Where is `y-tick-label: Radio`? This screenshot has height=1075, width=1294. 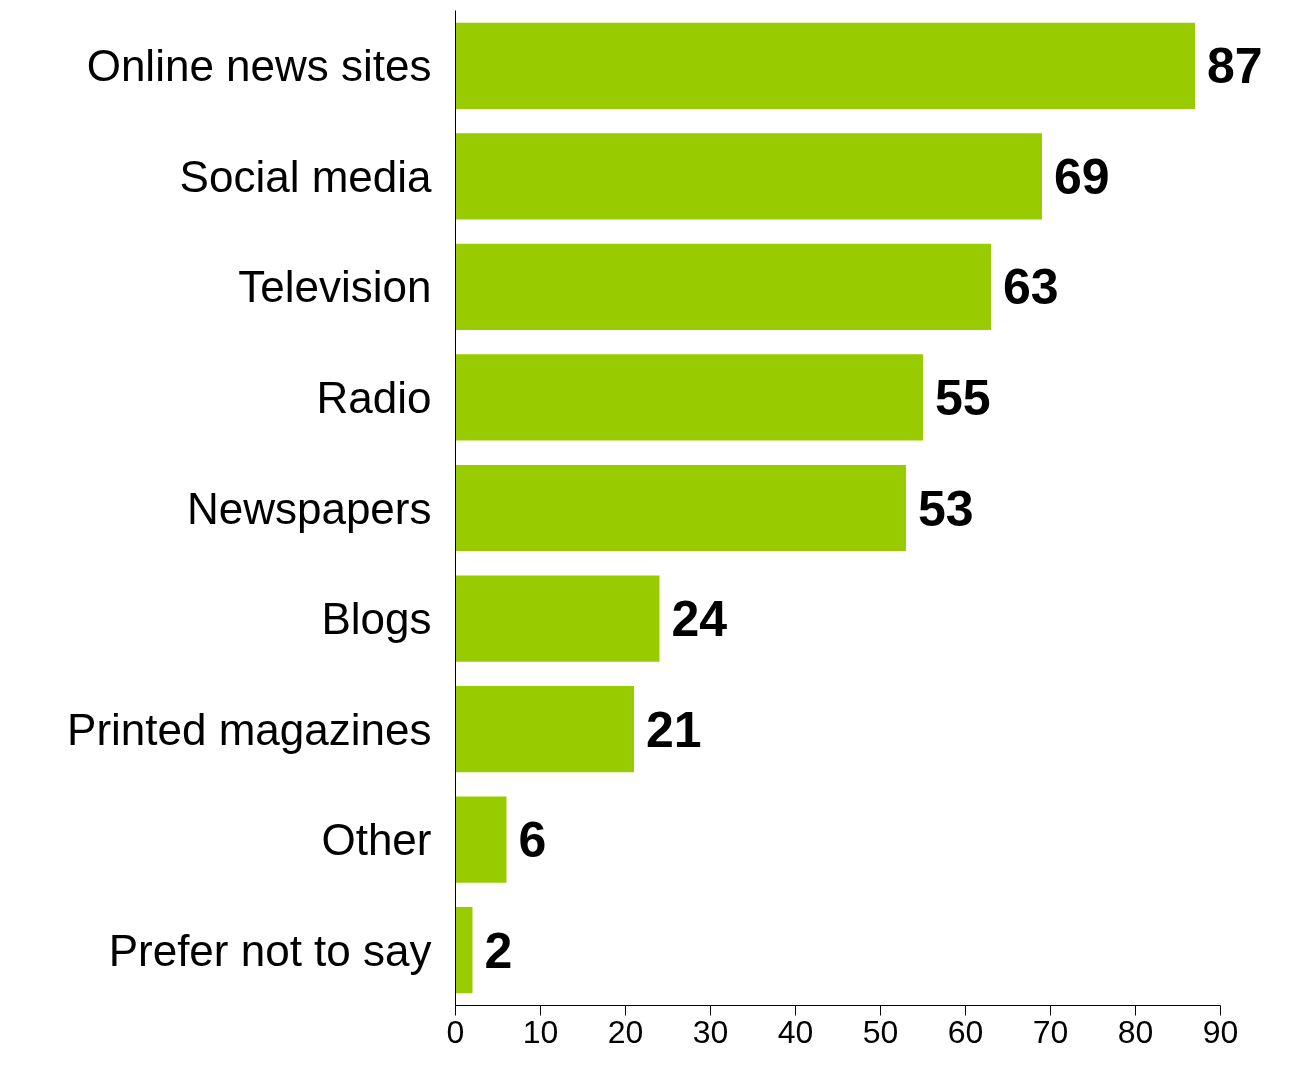
y-tick-label: Radio is located at coordinates (374, 397).